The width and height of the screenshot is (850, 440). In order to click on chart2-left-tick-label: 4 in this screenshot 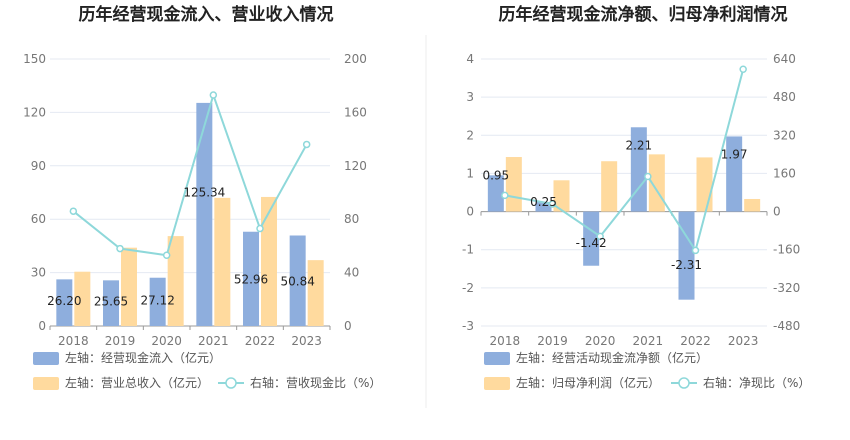, I will do `click(470, 59)`.